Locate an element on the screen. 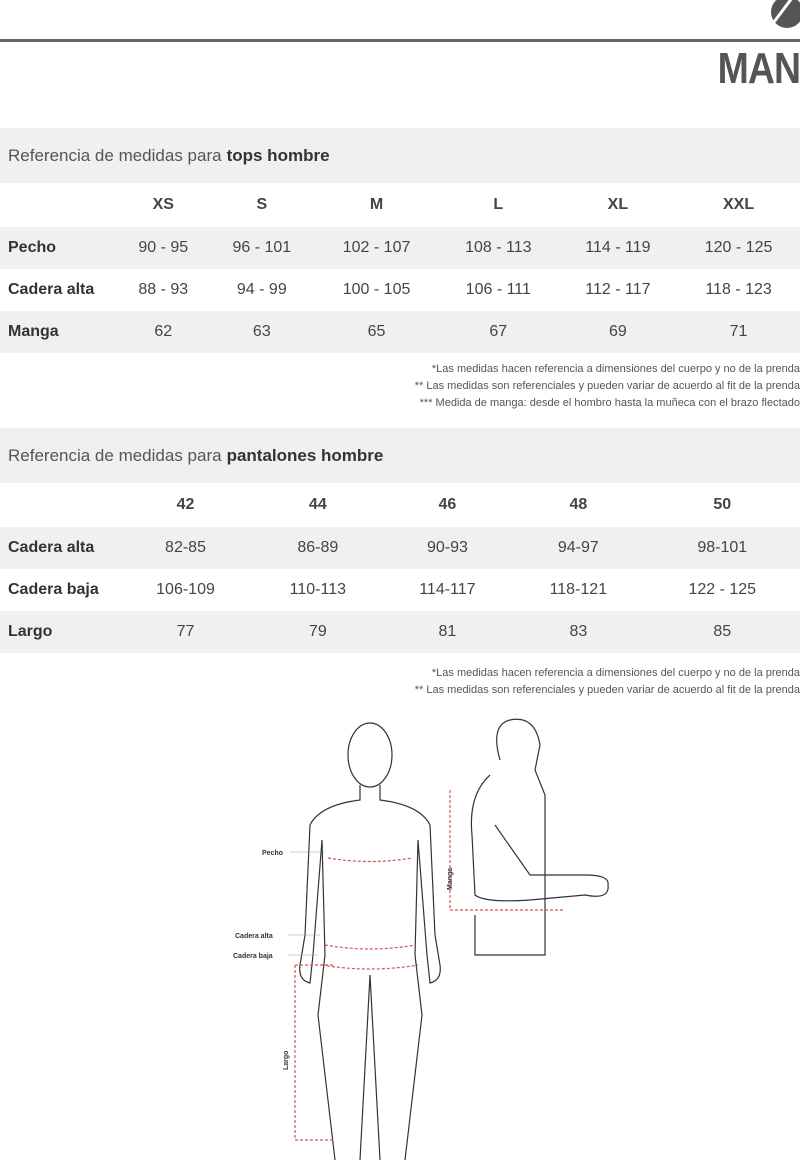 The image size is (800, 1160). brand-name: MAN is located at coordinates (758, 68).